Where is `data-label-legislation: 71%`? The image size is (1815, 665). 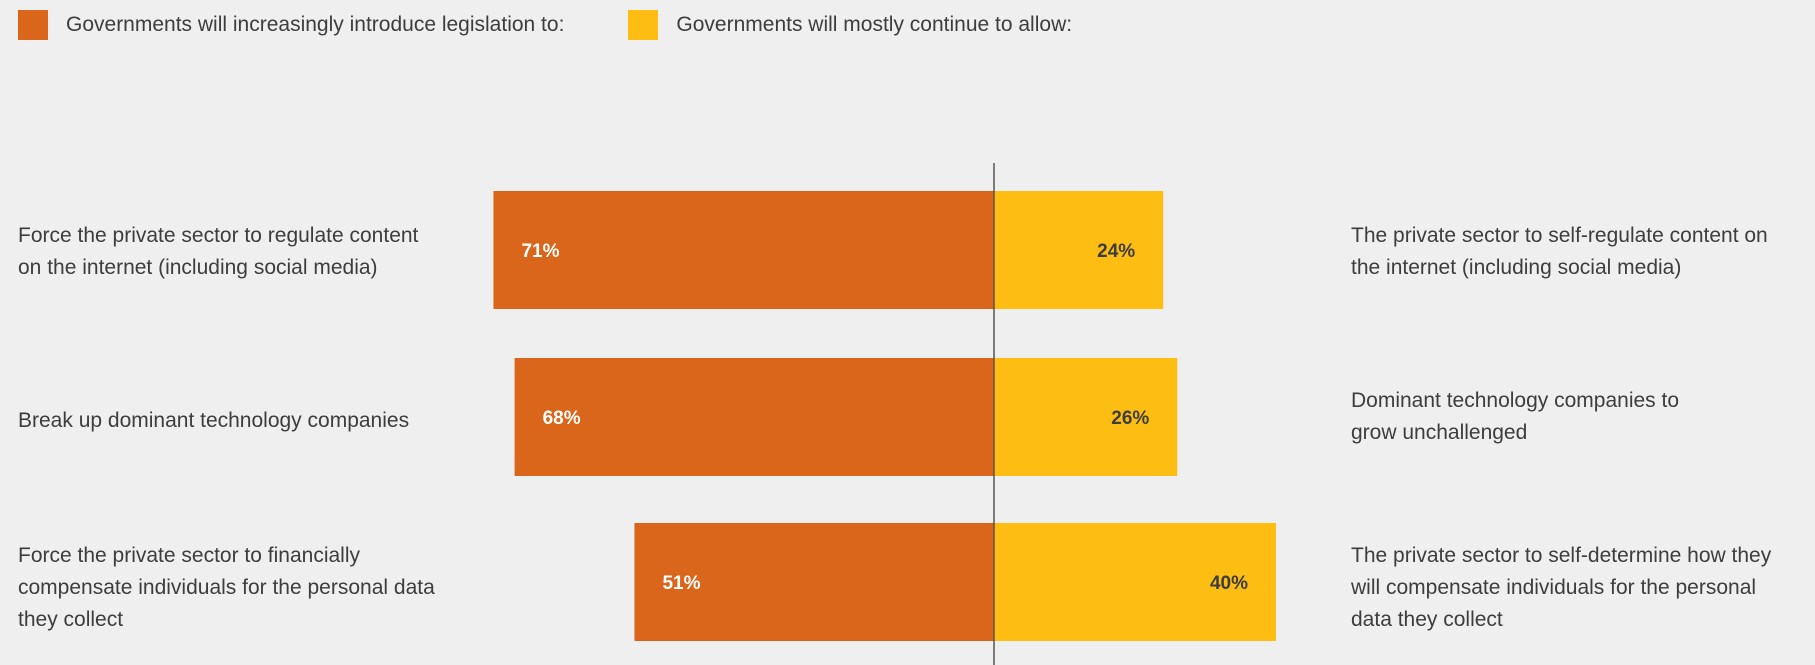
data-label-legislation: 71% is located at coordinates (540, 251).